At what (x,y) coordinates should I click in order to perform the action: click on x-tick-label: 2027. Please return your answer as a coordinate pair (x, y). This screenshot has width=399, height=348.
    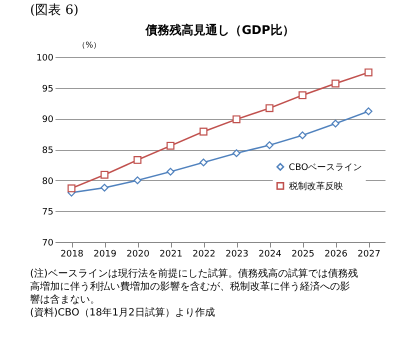
    Looking at the image, I should click on (369, 255).